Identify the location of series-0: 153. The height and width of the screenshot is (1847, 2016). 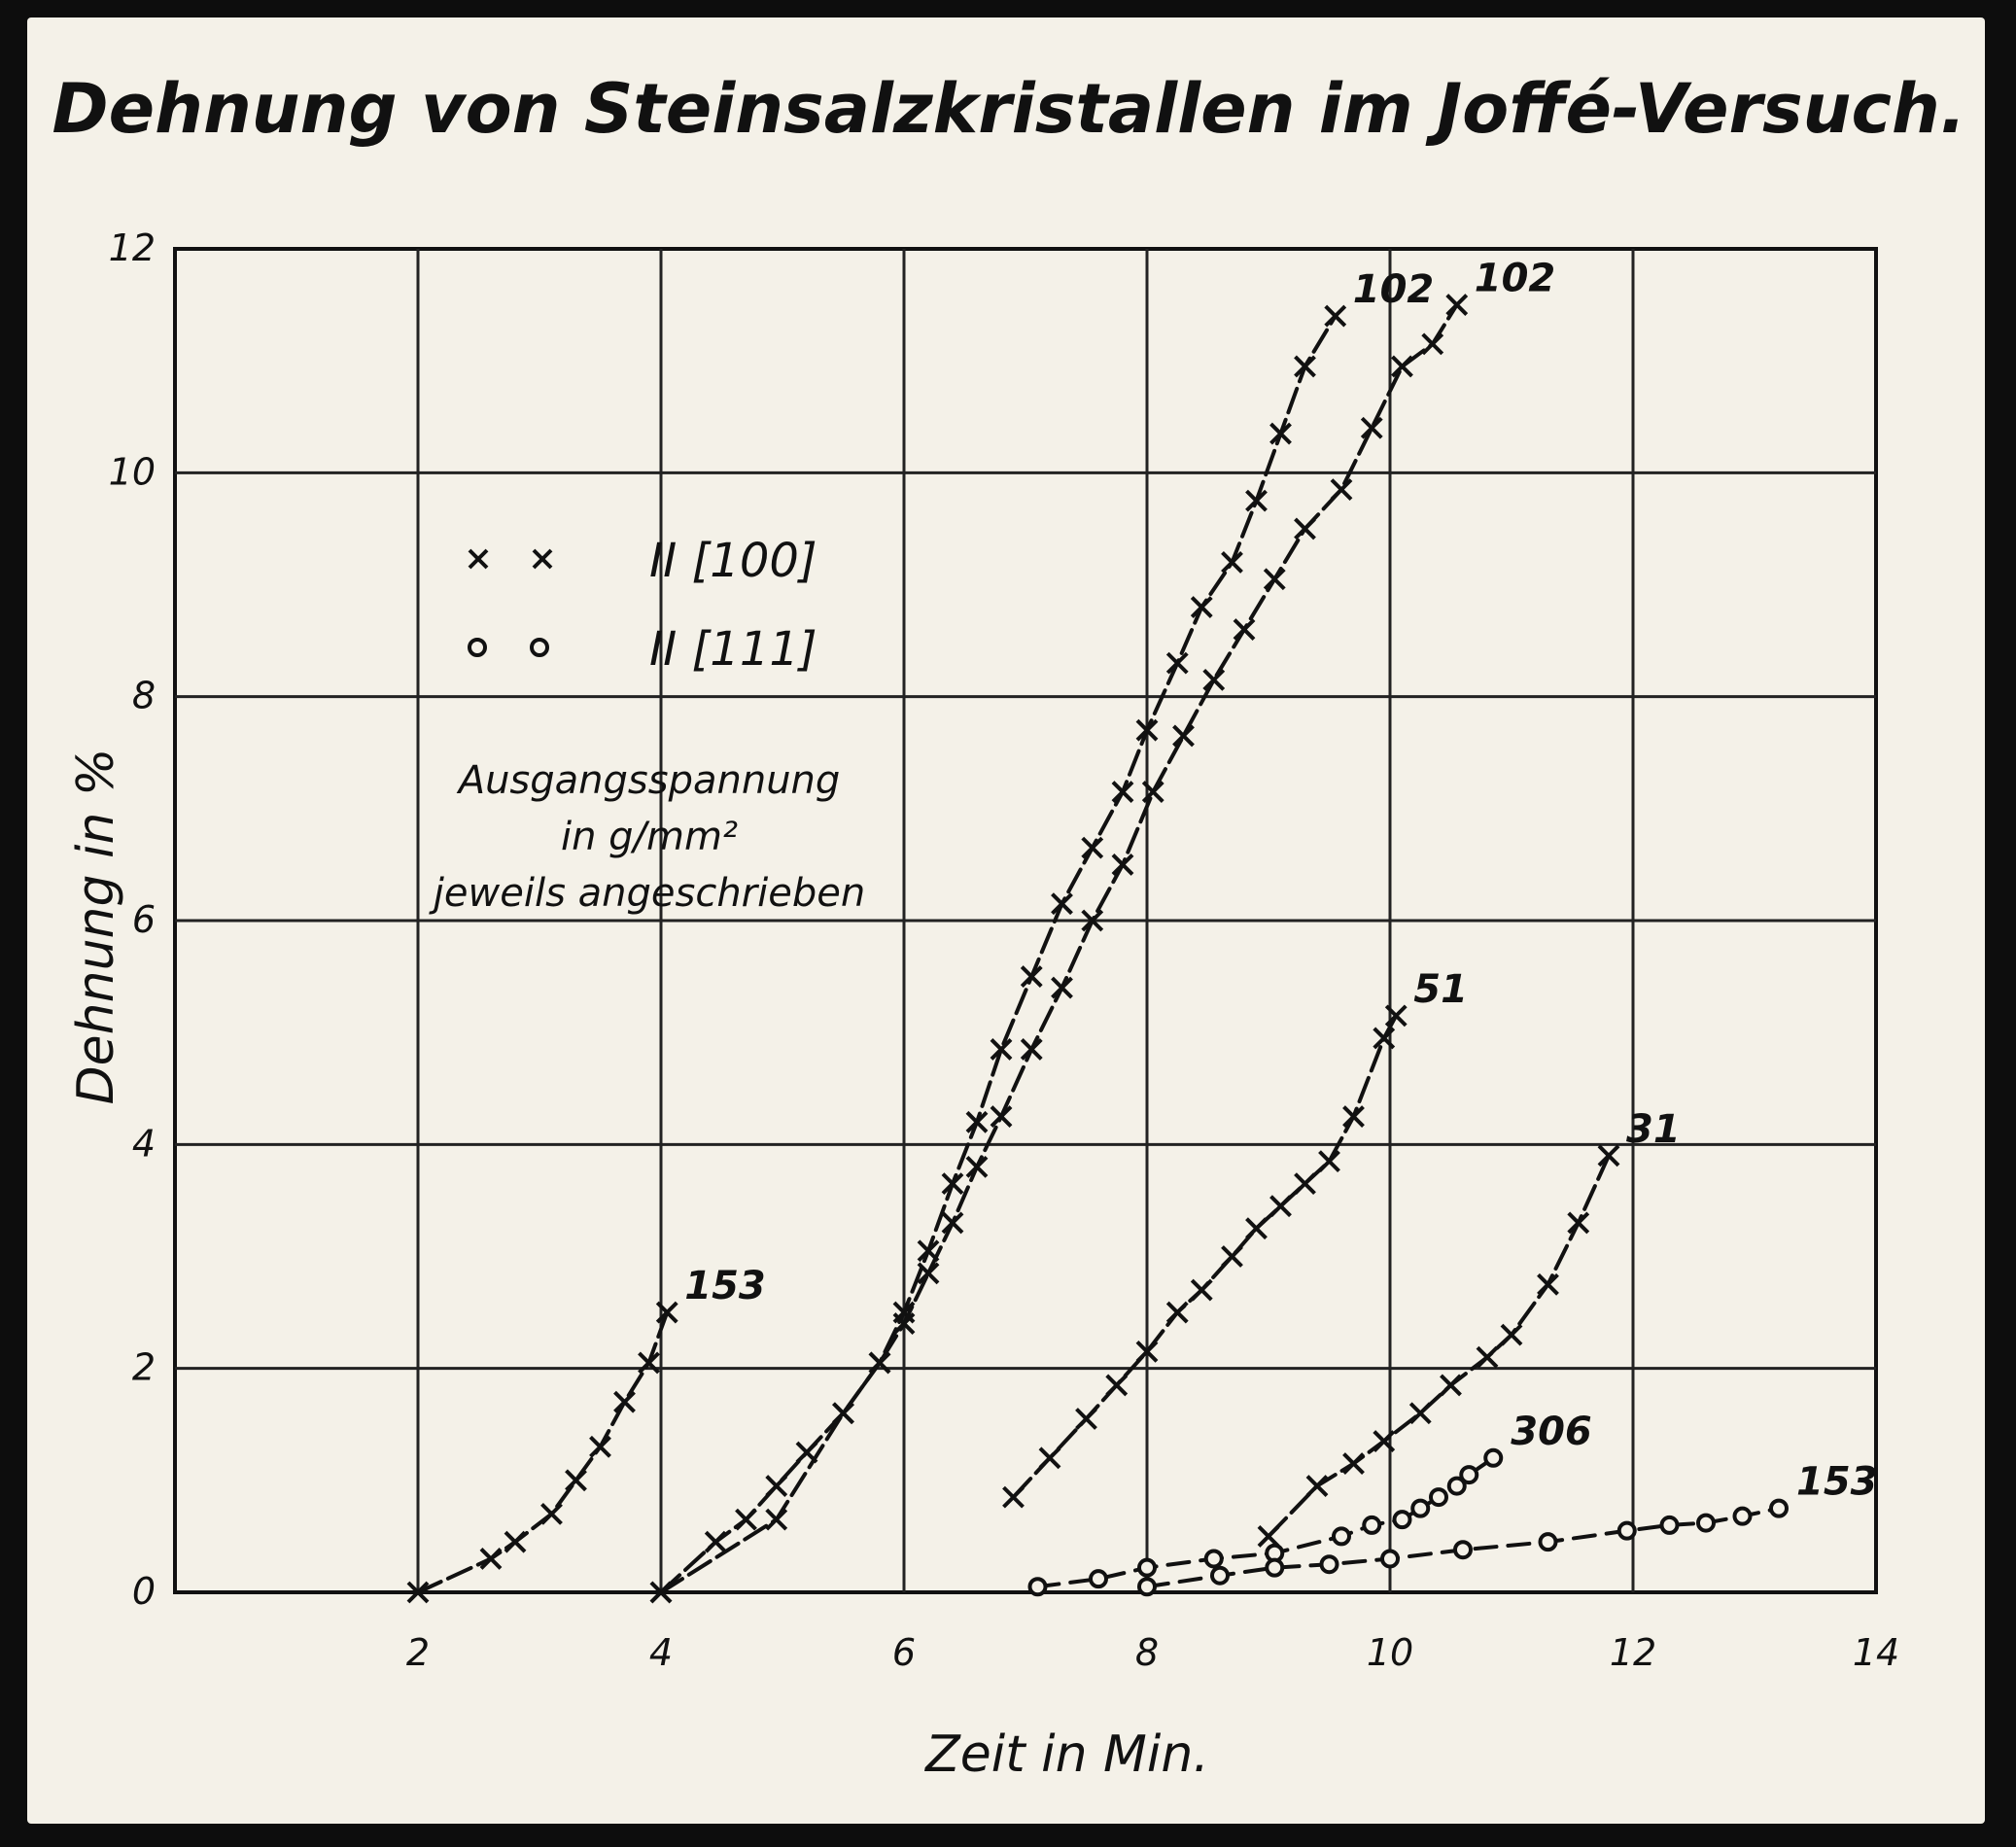
(586, 1434).